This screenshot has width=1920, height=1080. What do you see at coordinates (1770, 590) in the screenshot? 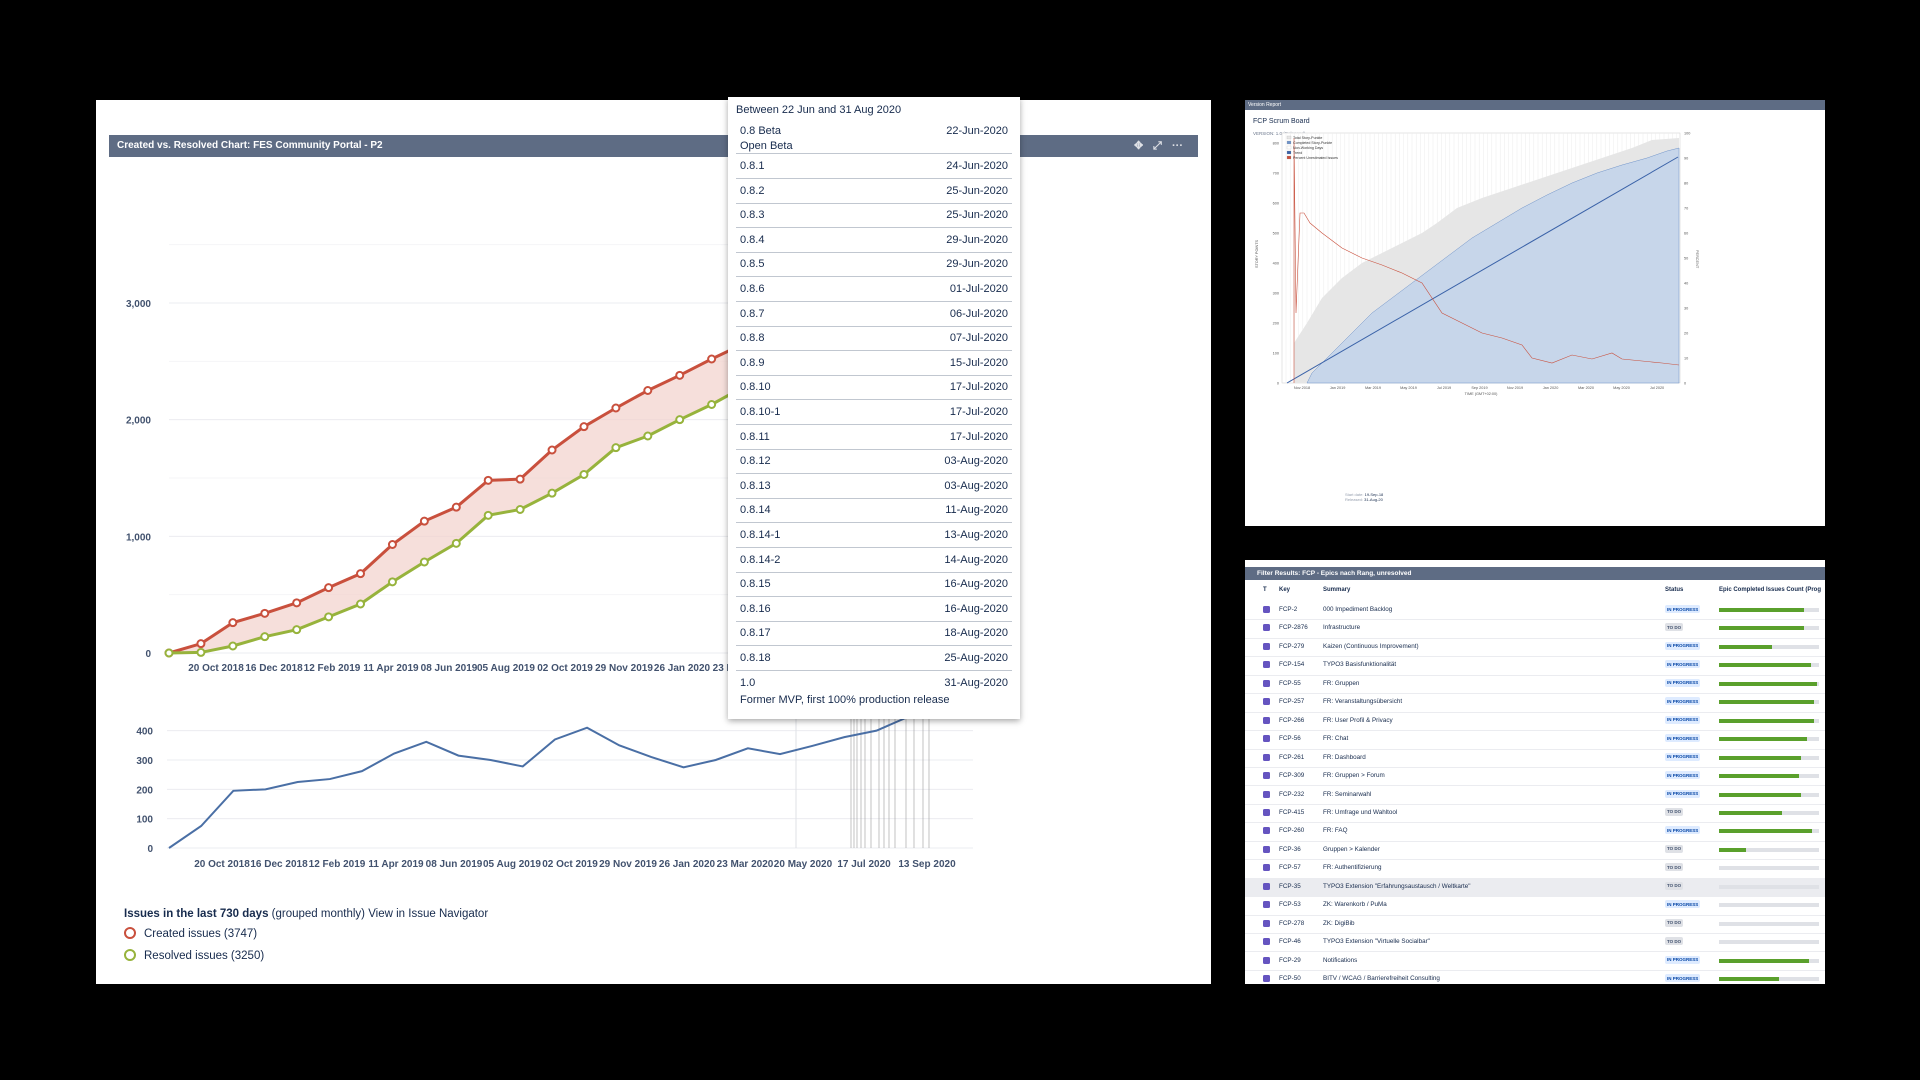
I see `col-progress-header: Epic Completed Issues Count (Prog` at bounding box center [1770, 590].